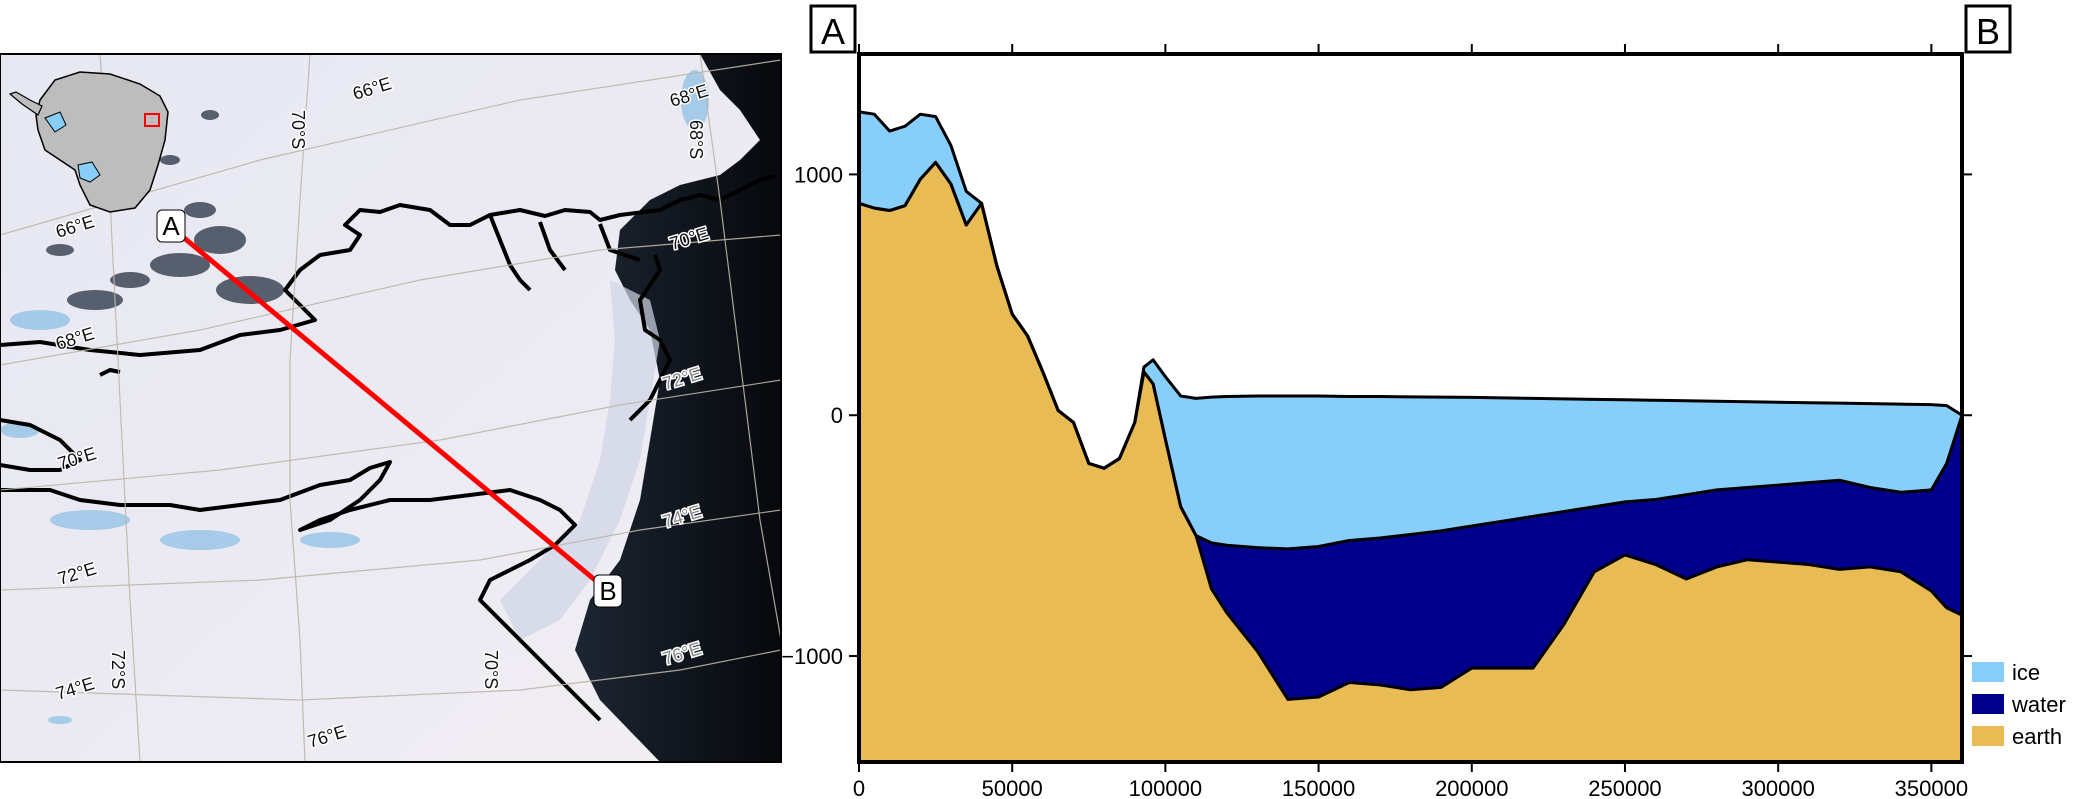 The height and width of the screenshot is (799, 2096). I want to click on profile-end-label: B, so click(1988, 31).